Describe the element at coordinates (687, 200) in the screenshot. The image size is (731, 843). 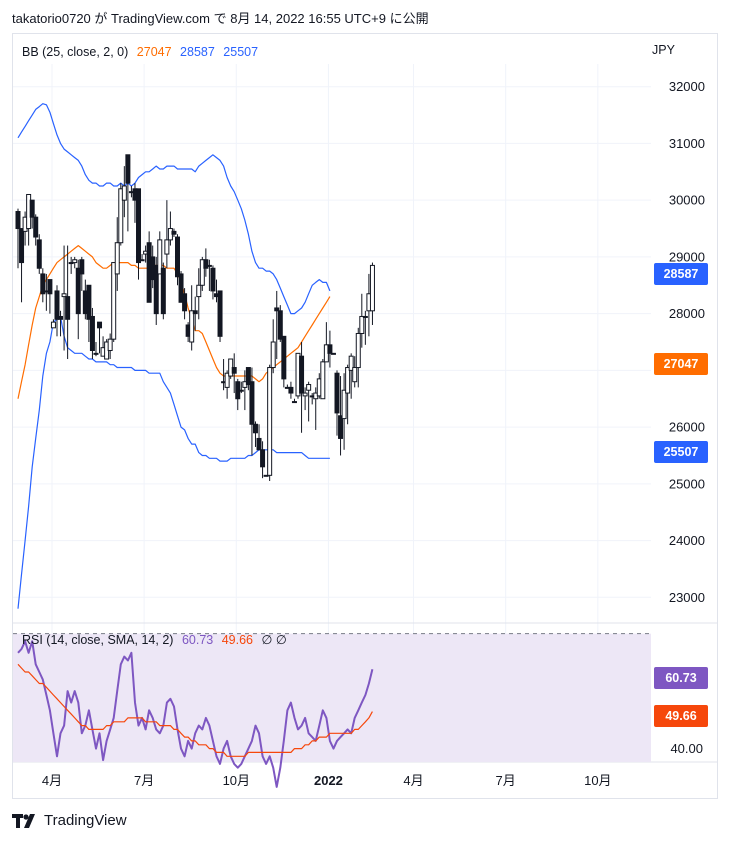
I see `price-tick-label: 30000` at that location.